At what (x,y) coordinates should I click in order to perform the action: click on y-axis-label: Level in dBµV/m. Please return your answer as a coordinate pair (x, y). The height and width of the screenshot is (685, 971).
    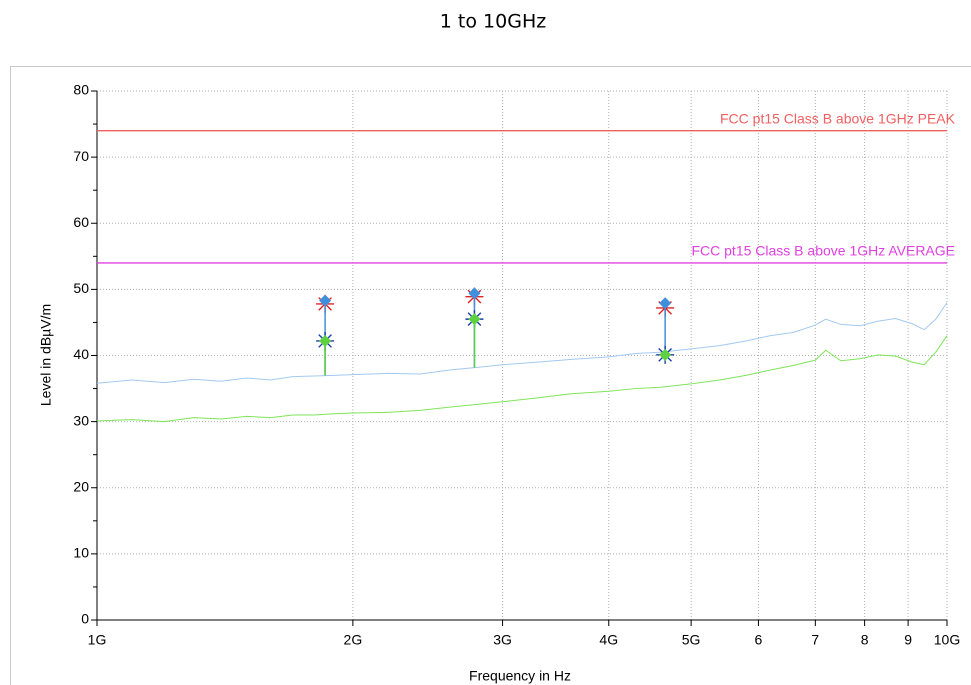
    Looking at the image, I should click on (46, 355).